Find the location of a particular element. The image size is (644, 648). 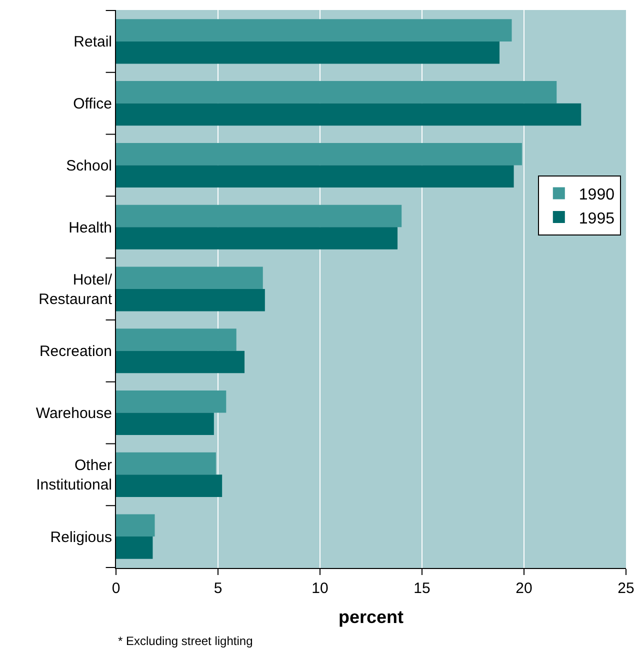

y-tick-label: Warehouse is located at coordinates (74, 413).